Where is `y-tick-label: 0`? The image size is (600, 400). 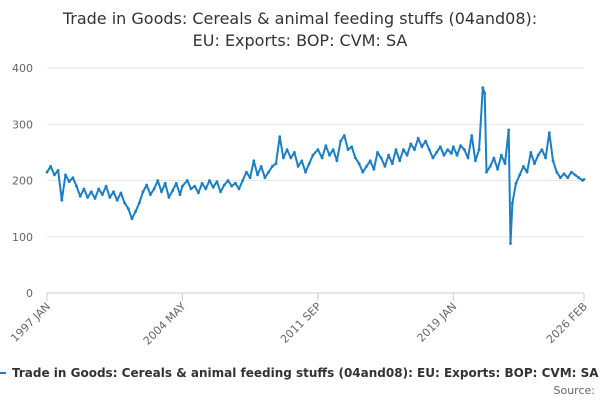
y-tick-label: 0 is located at coordinates (29, 293).